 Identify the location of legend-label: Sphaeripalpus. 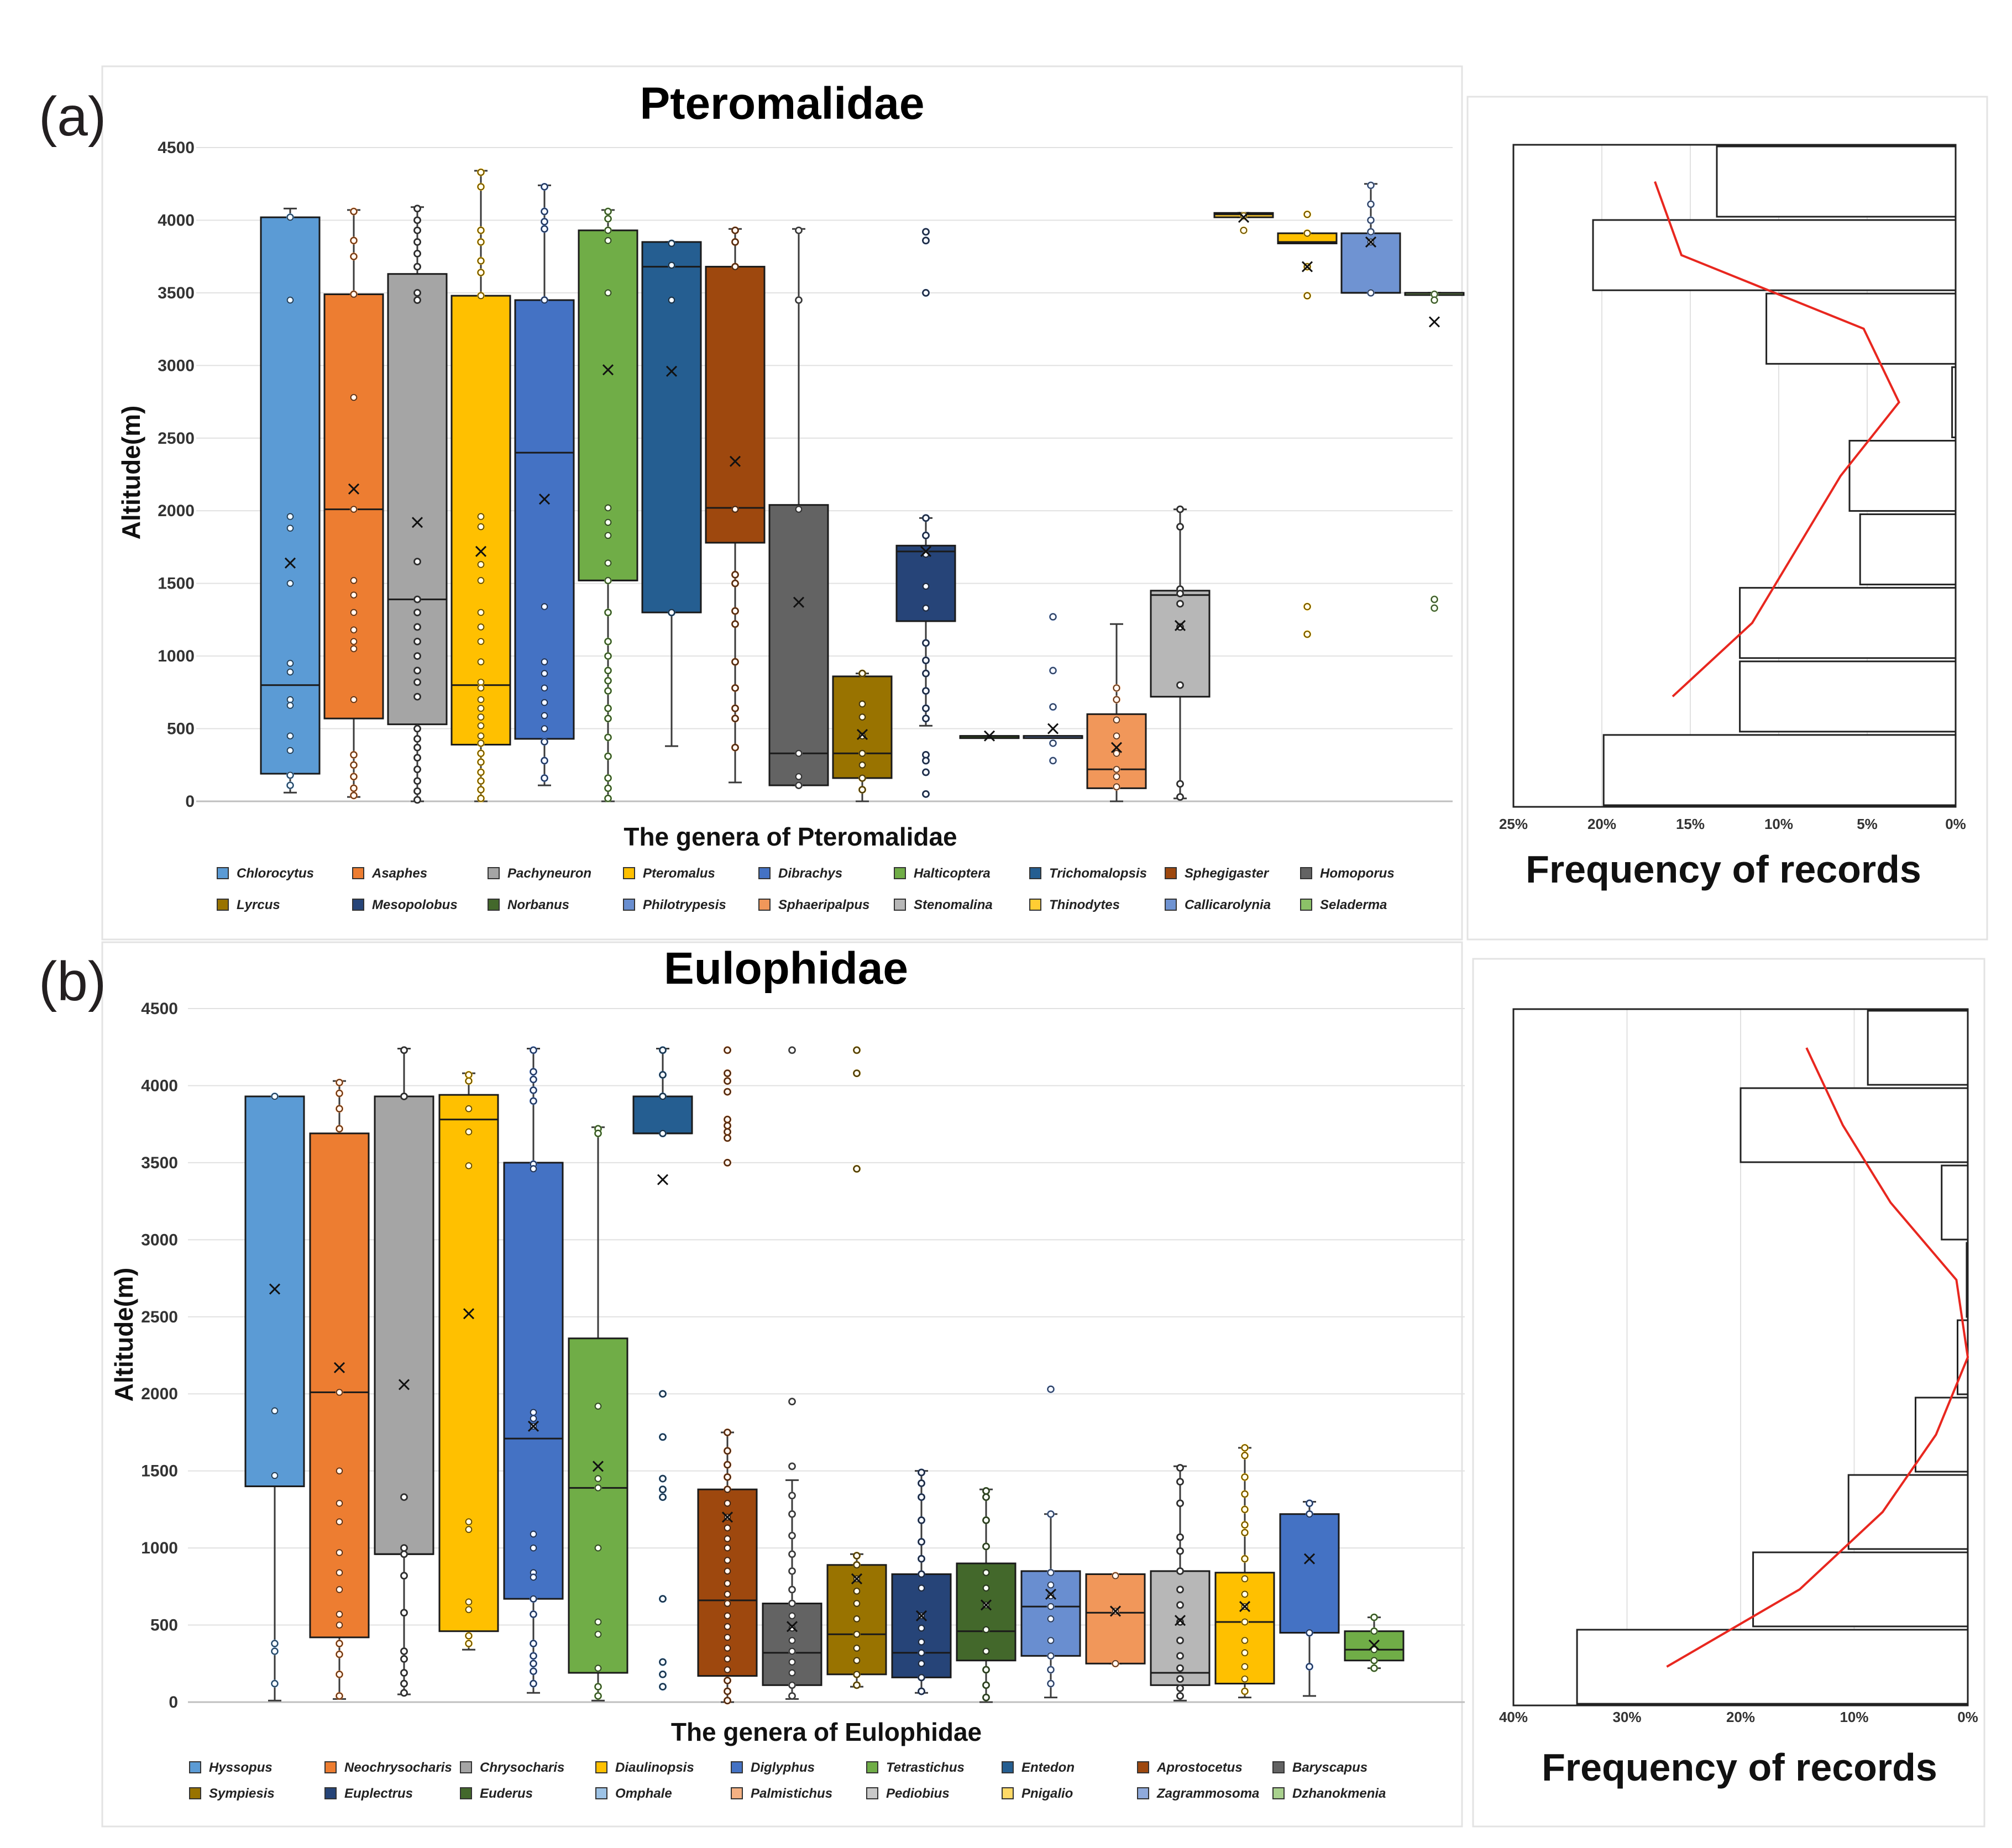
(823, 905).